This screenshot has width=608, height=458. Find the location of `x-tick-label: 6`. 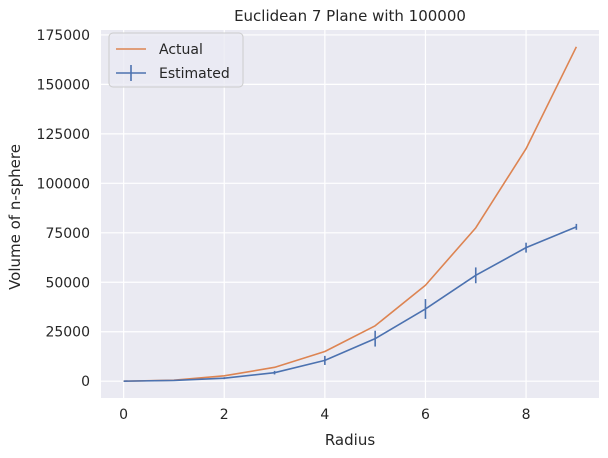

x-tick-label: 6 is located at coordinates (425, 415).